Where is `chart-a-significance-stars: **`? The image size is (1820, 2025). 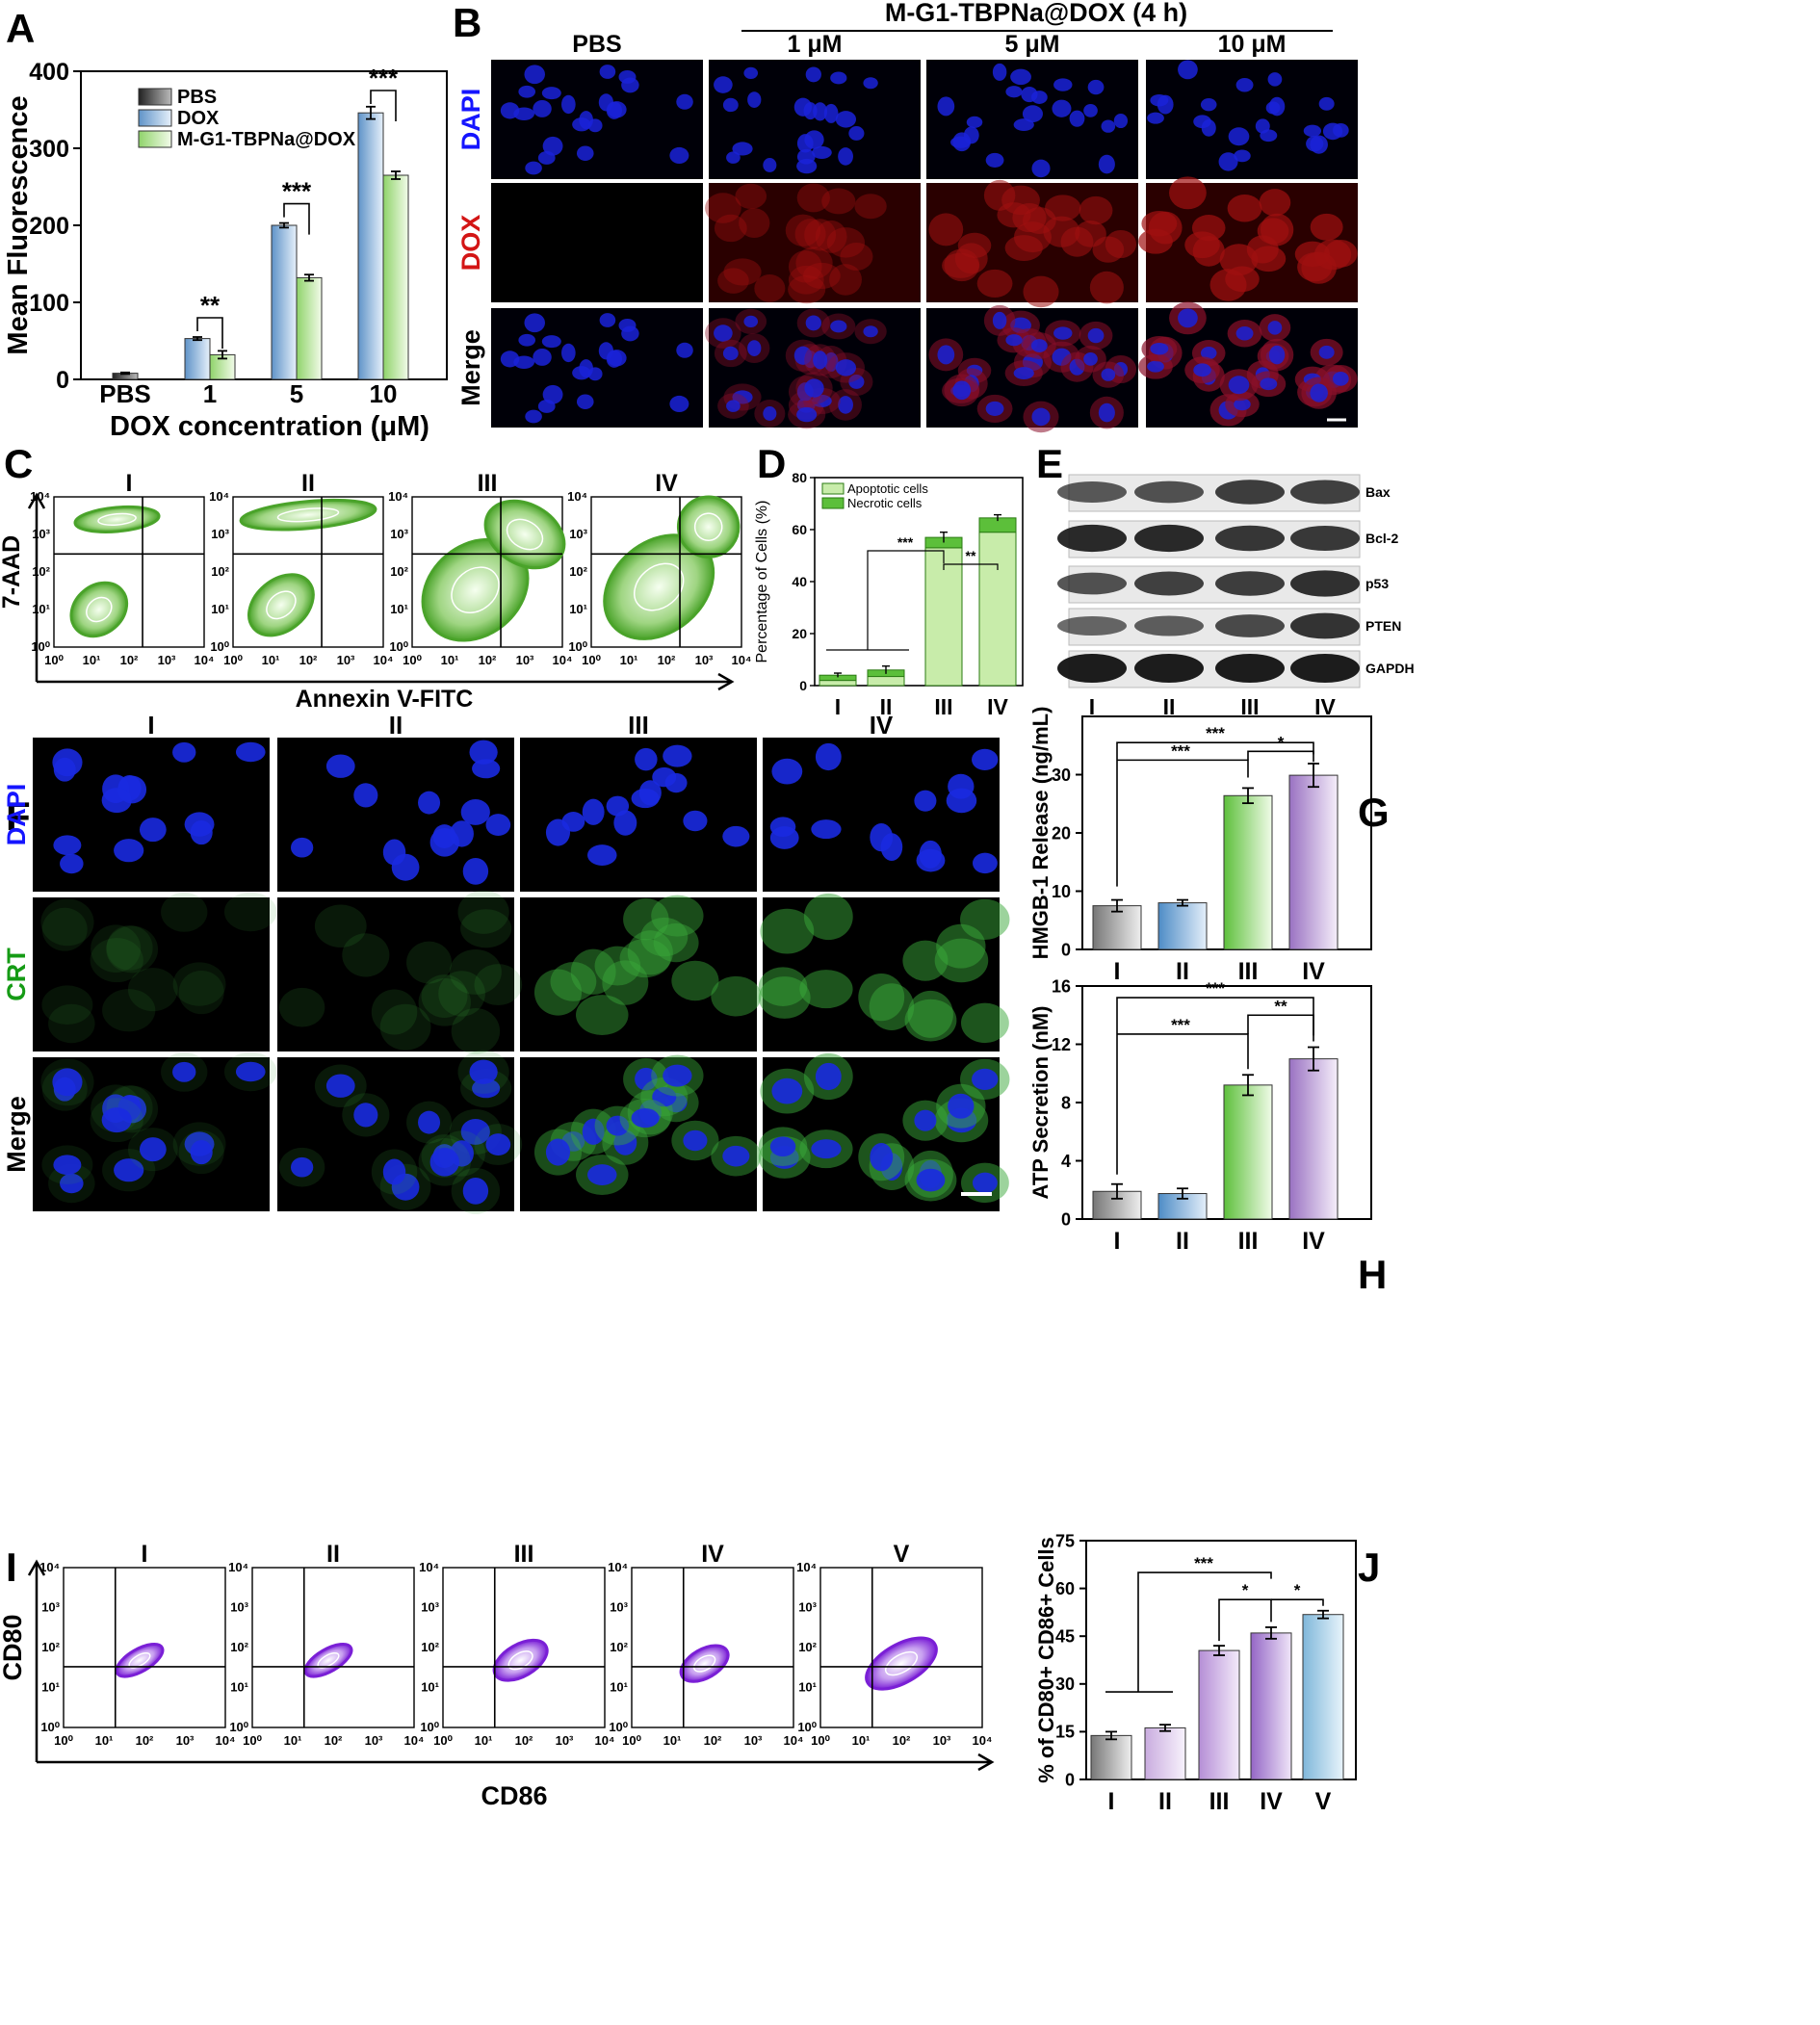
chart-a-significance-stars: ** is located at coordinates (210, 306).